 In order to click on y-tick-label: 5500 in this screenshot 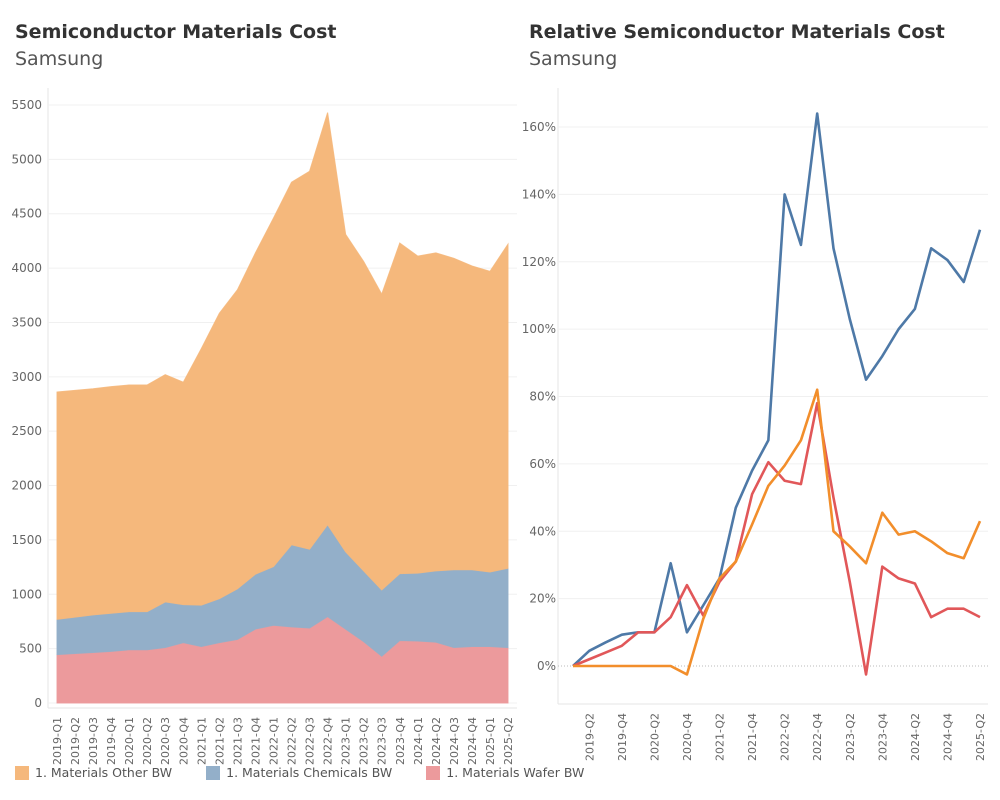, I will do `click(26, 105)`.